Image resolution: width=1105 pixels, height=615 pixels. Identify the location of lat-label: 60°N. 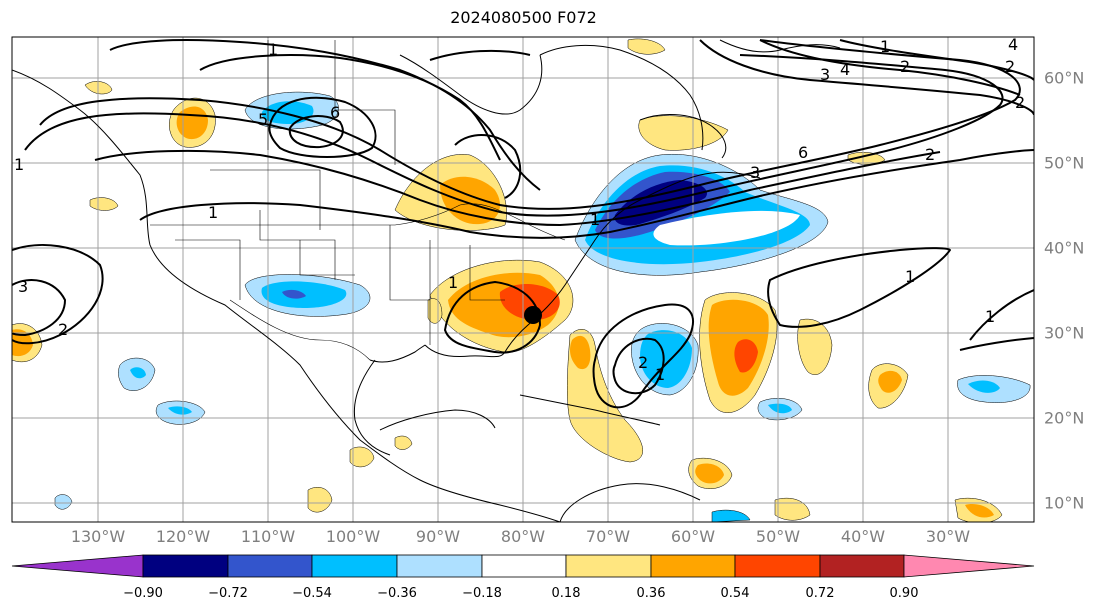
(1064, 78).